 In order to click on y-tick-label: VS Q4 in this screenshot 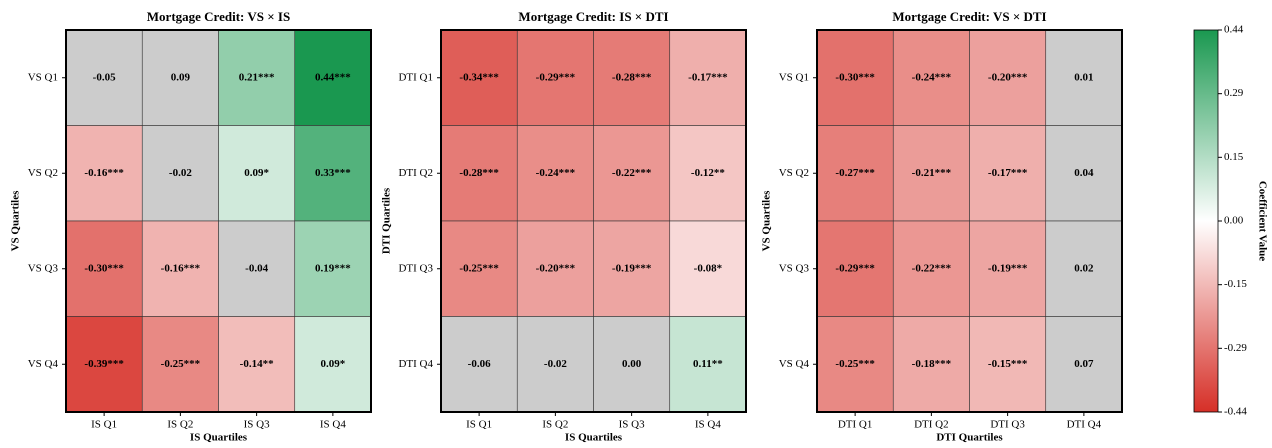, I will do `click(43, 364)`.